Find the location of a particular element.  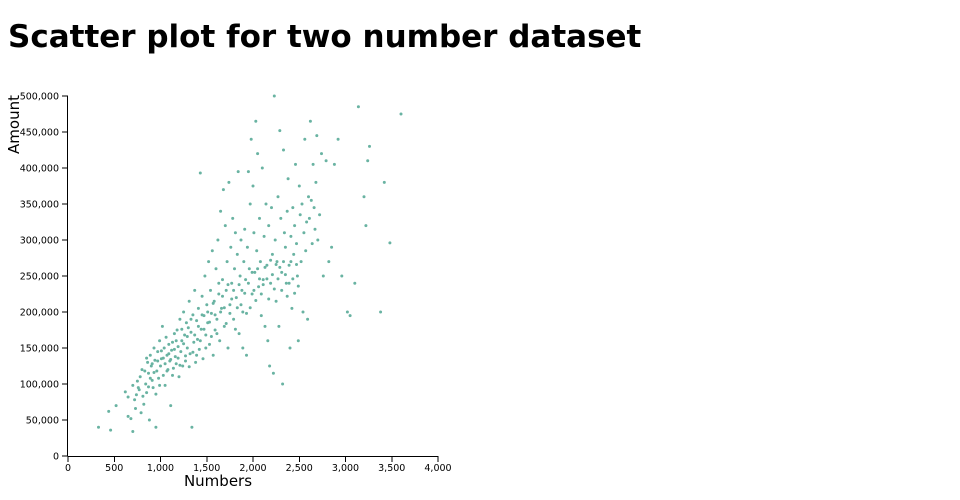

x-axis: 0 500 1,000 1,500 2,000 2,500 3,000 3,500 4,000 is located at coordinates (258, 465).